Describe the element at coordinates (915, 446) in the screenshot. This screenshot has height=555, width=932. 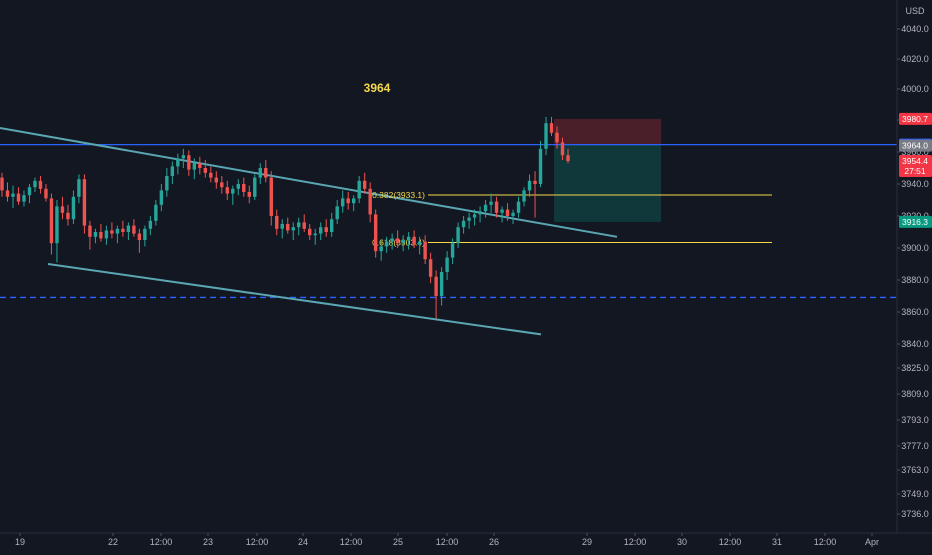
I see `y-tick-label: 3777.0` at that location.